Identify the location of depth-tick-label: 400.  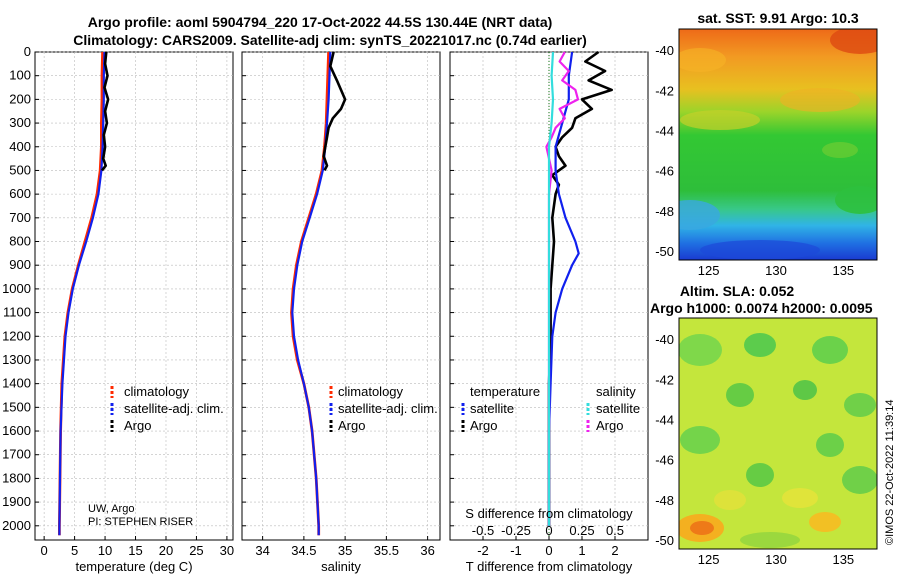
(20, 146).